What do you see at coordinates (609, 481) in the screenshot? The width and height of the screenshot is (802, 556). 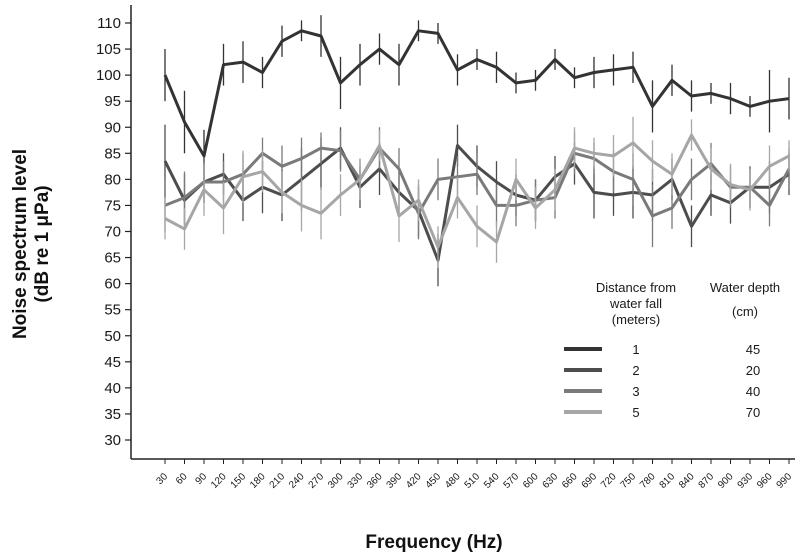 I see `x-tick-label: 720` at bounding box center [609, 481].